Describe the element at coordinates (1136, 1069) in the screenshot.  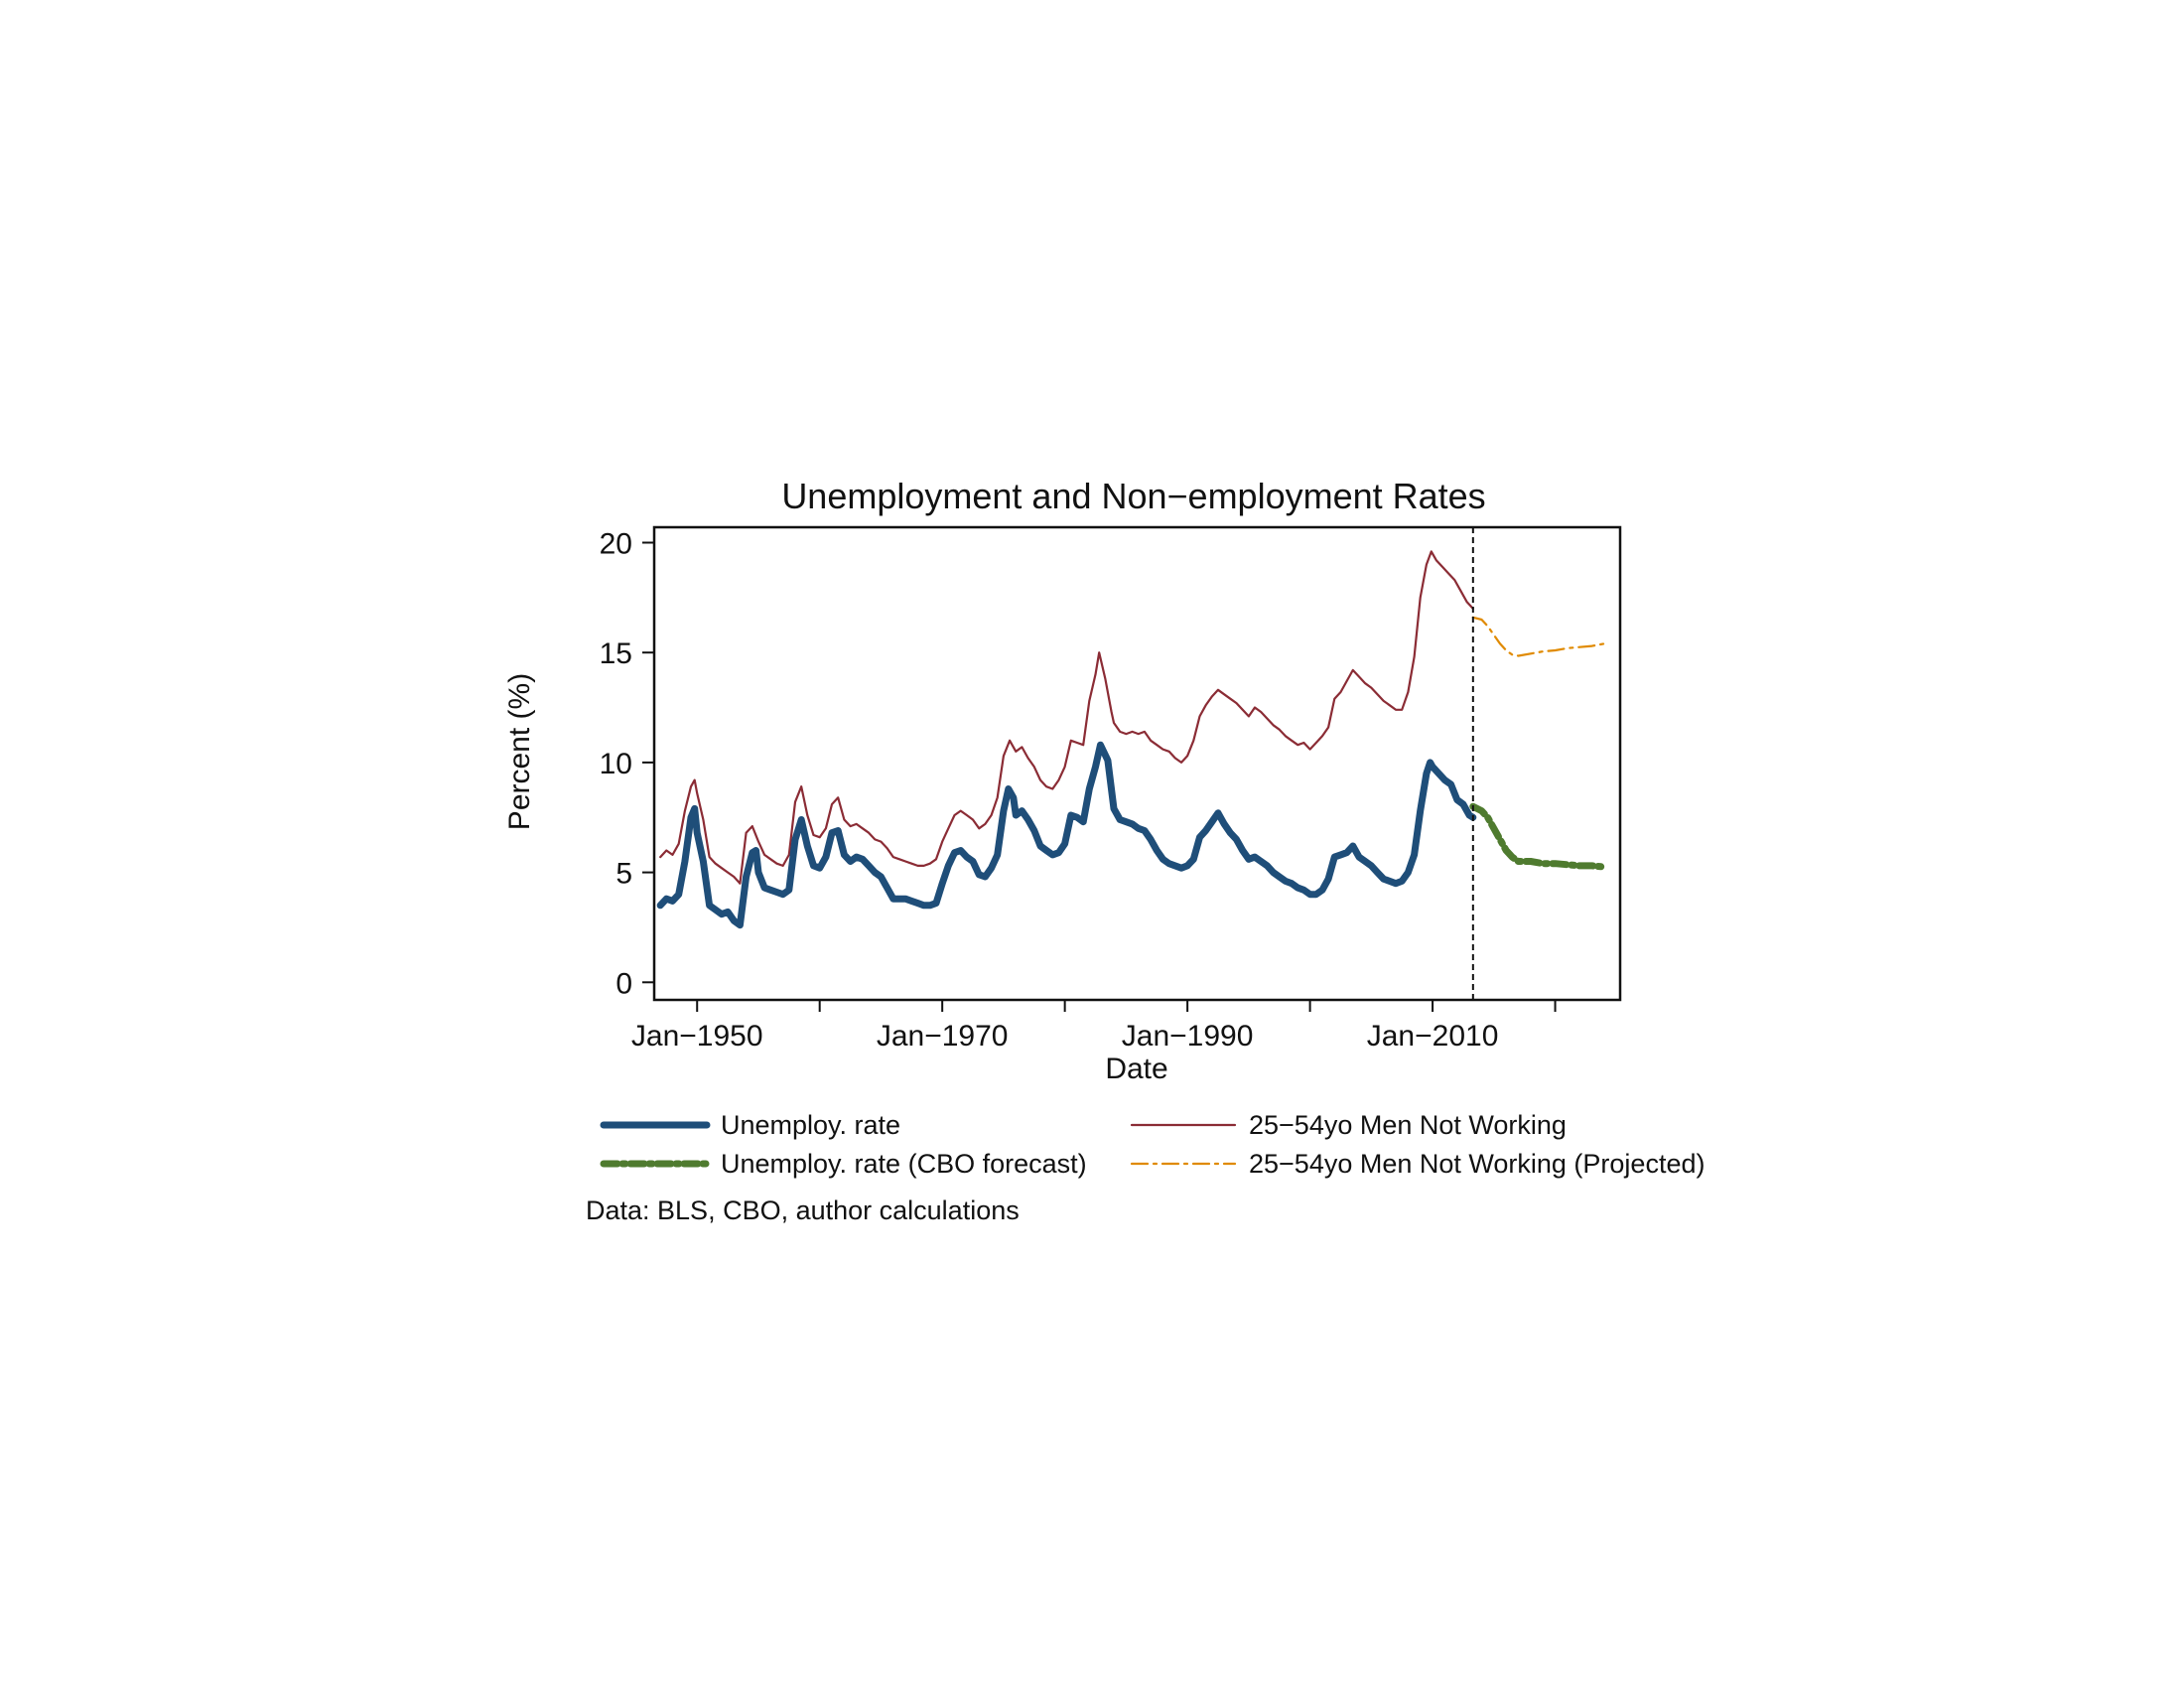
I see `x-axis-label: Date` at that location.